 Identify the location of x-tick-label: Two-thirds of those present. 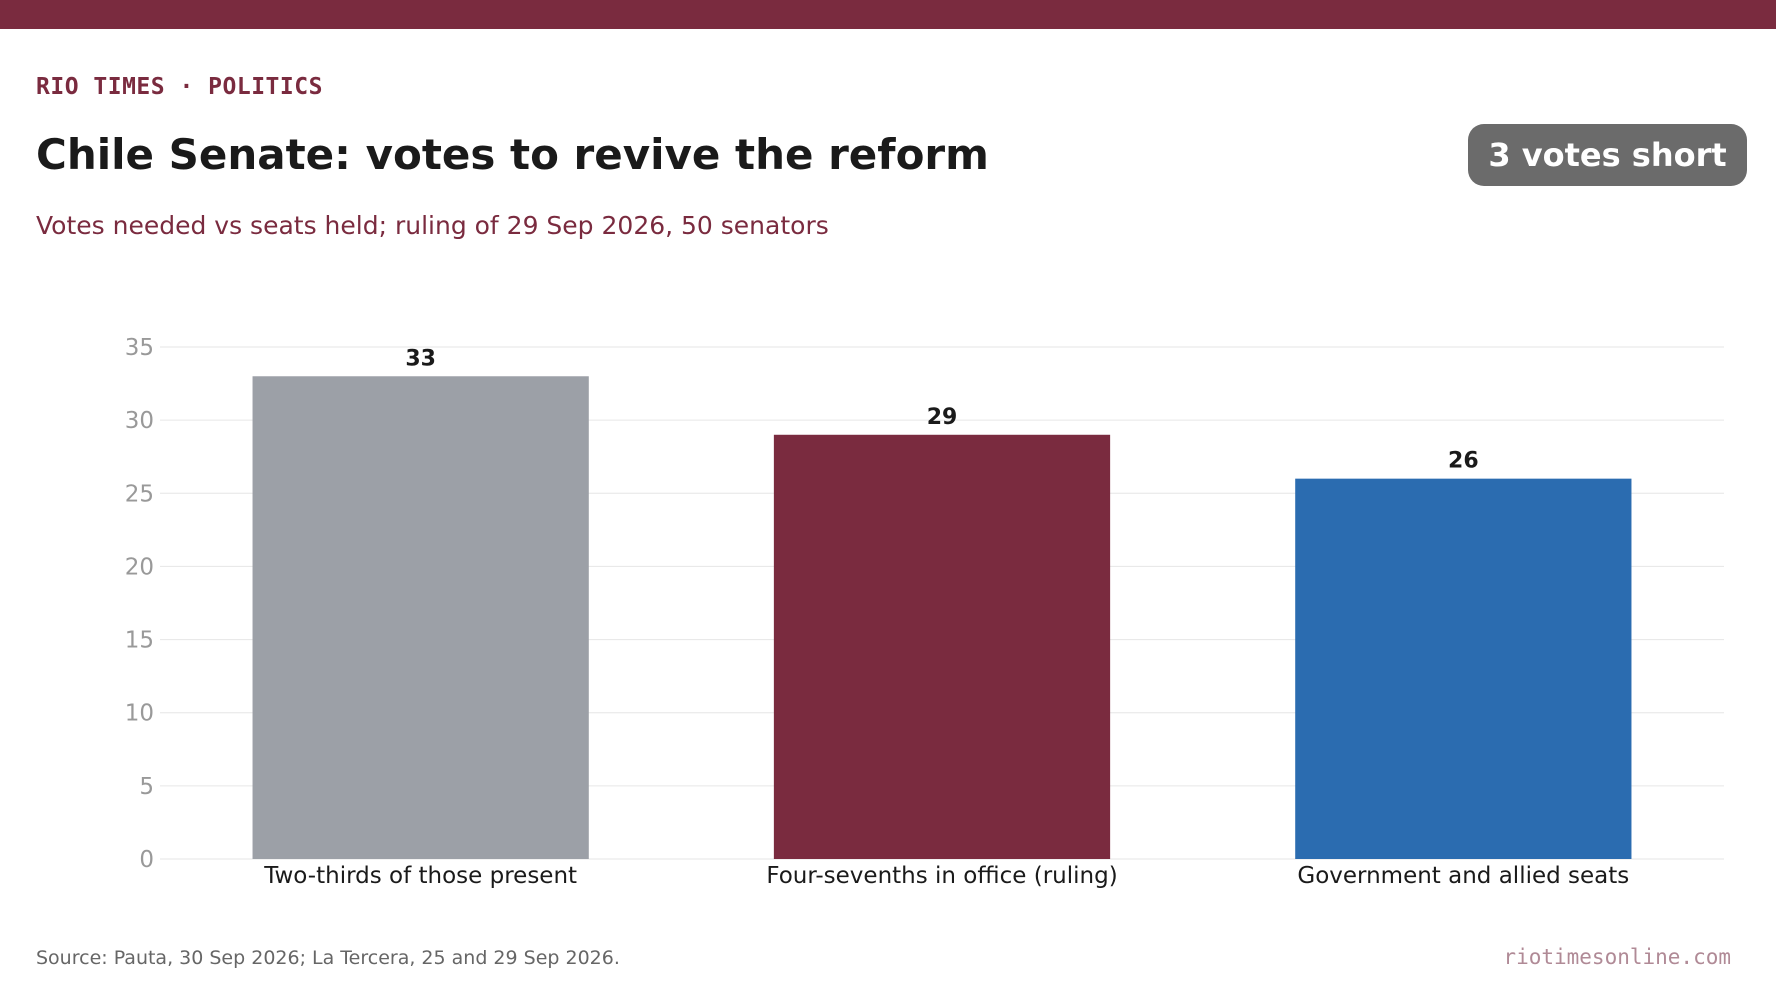
(420, 876).